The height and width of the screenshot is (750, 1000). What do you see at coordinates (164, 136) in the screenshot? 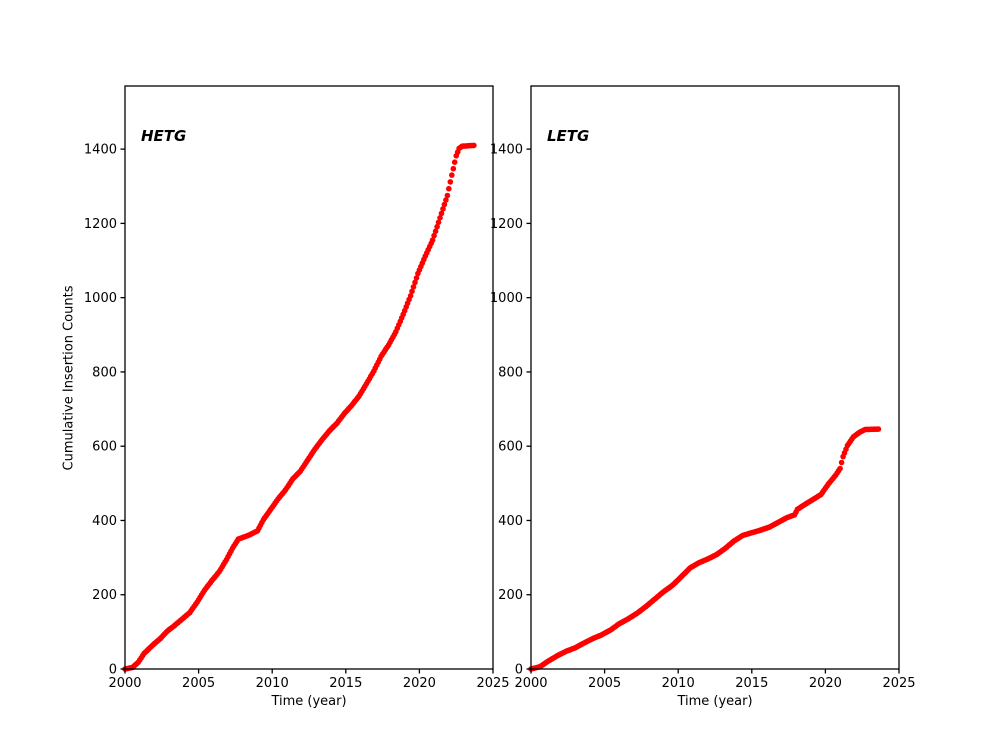
I see `panel-title-hetg: HETG` at bounding box center [164, 136].